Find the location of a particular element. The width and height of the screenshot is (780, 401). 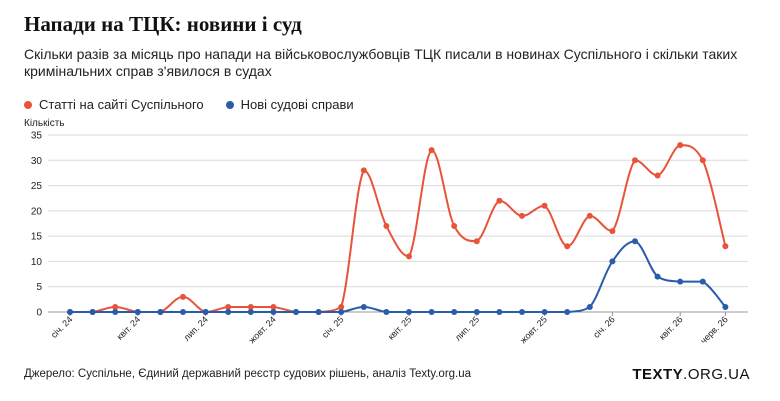

texty-logo: TEXTY.ORG.UA is located at coordinates (691, 374).